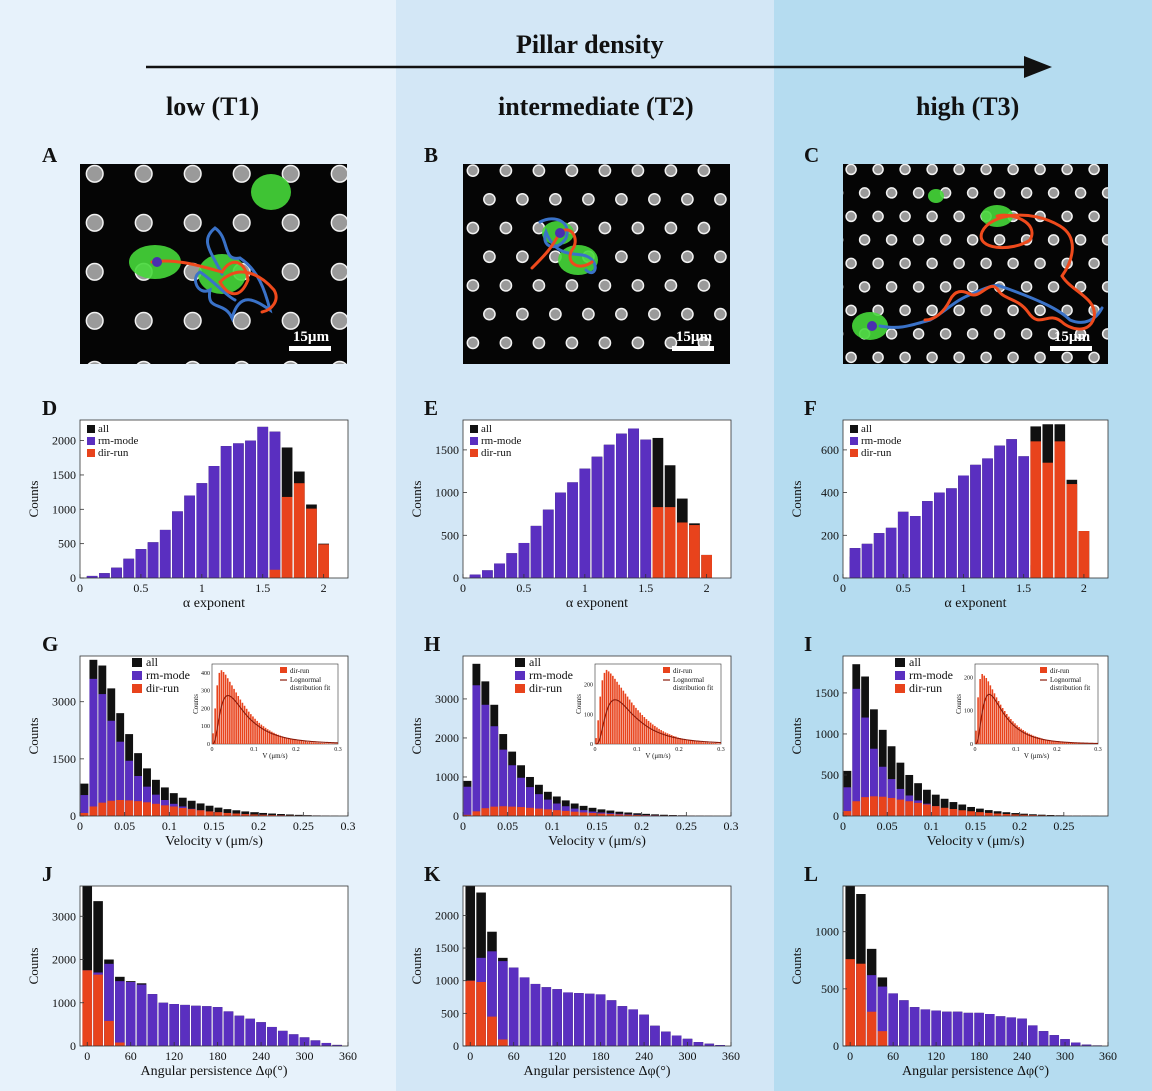 The image size is (1152, 1091). Describe the element at coordinates (73, 816) in the screenshot. I see `y-tick-label: 0` at that location.